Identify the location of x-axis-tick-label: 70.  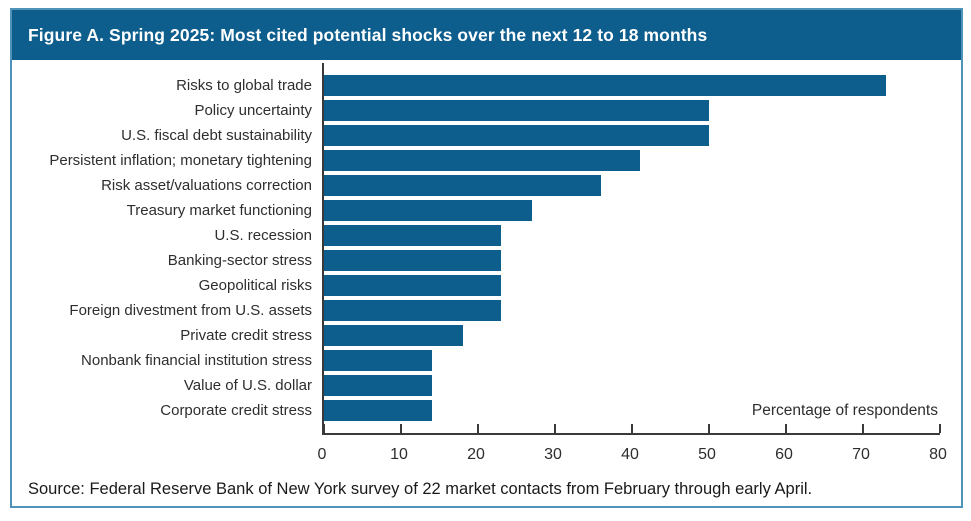
(861, 454).